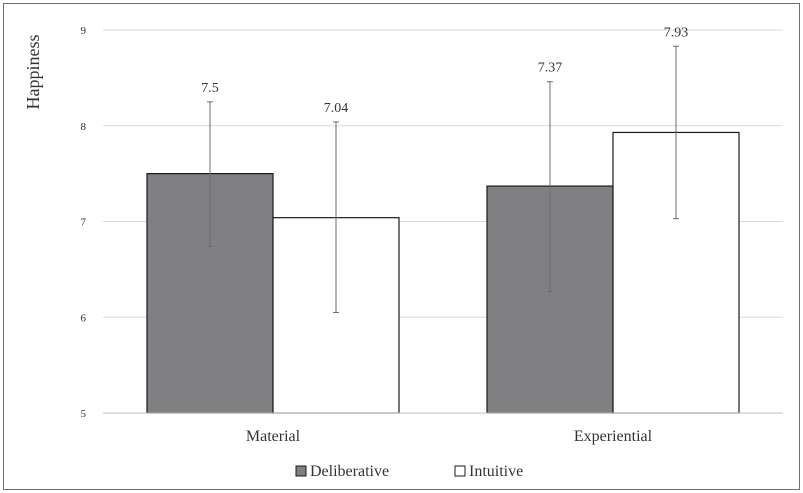 The height and width of the screenshot is (493, 803). I want to click on y-tick-label-7: 7, so click(84, 223).